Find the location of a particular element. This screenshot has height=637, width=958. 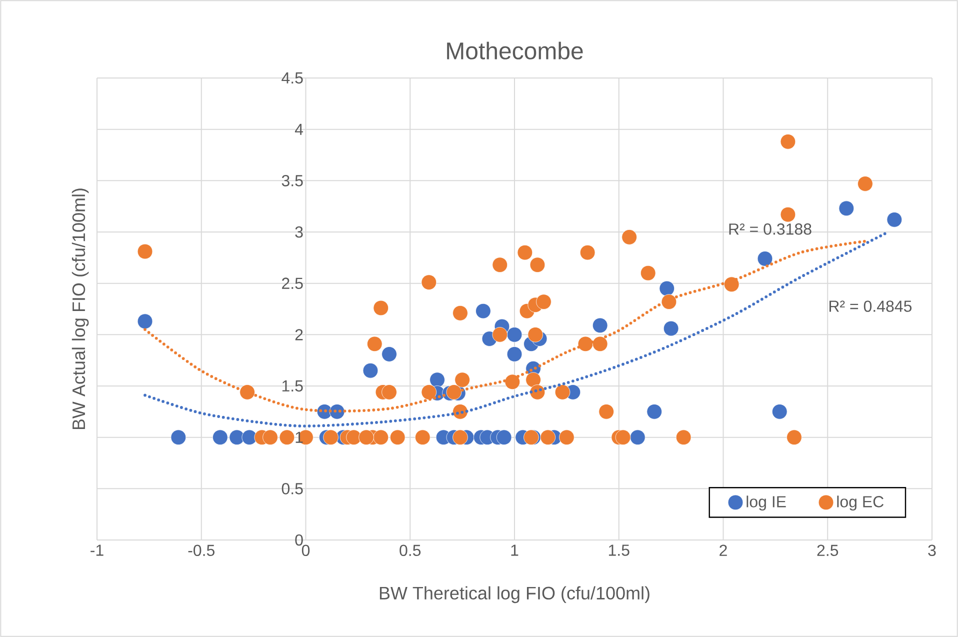

annotation: R² = 0.4845 is located at coordinates (870, 306).